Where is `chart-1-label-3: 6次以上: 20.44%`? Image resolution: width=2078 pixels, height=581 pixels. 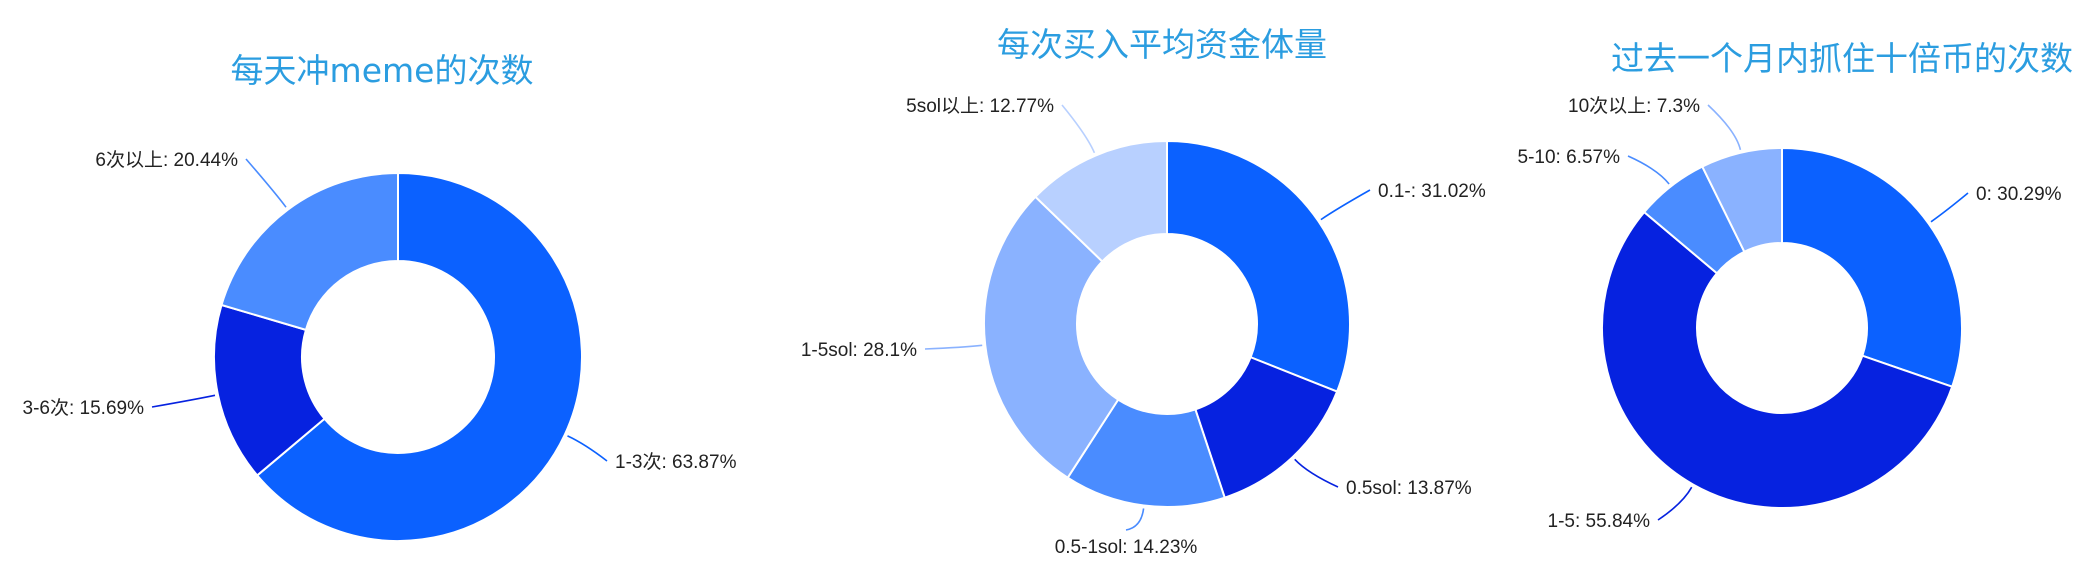
chart-1-label-3: 6次以上: 20.44% is located at coordinates (166, 160).